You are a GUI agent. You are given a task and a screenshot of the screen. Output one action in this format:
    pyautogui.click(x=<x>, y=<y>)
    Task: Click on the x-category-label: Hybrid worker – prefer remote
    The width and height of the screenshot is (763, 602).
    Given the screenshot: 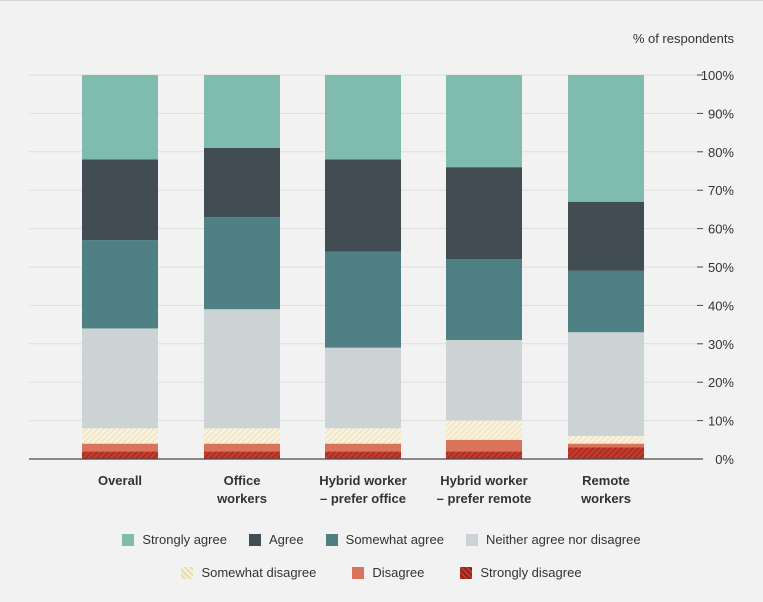 What is the action you would take?
    pyautogui.click(x=484, y=489)
    